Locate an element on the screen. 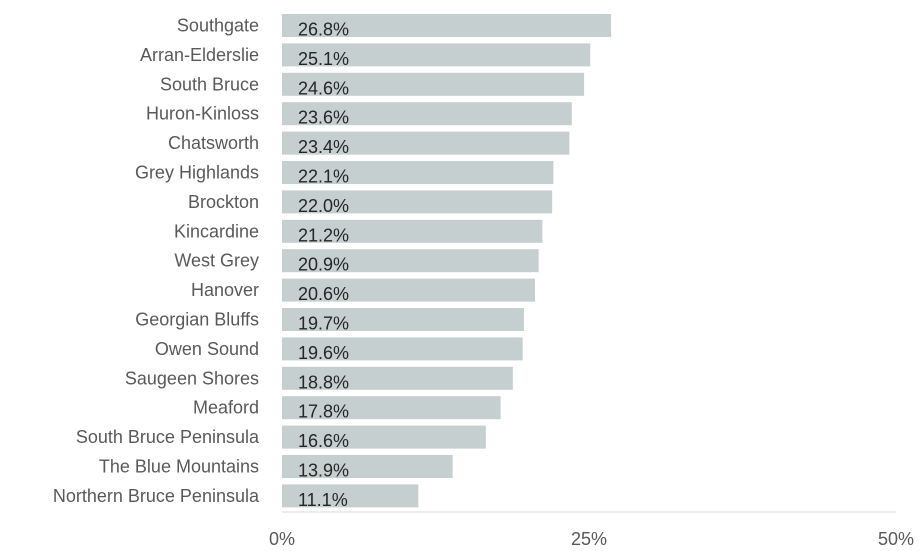 This screenshot has height=551, width=922. value-label: 22.0% is located at coordinates (323, 206).